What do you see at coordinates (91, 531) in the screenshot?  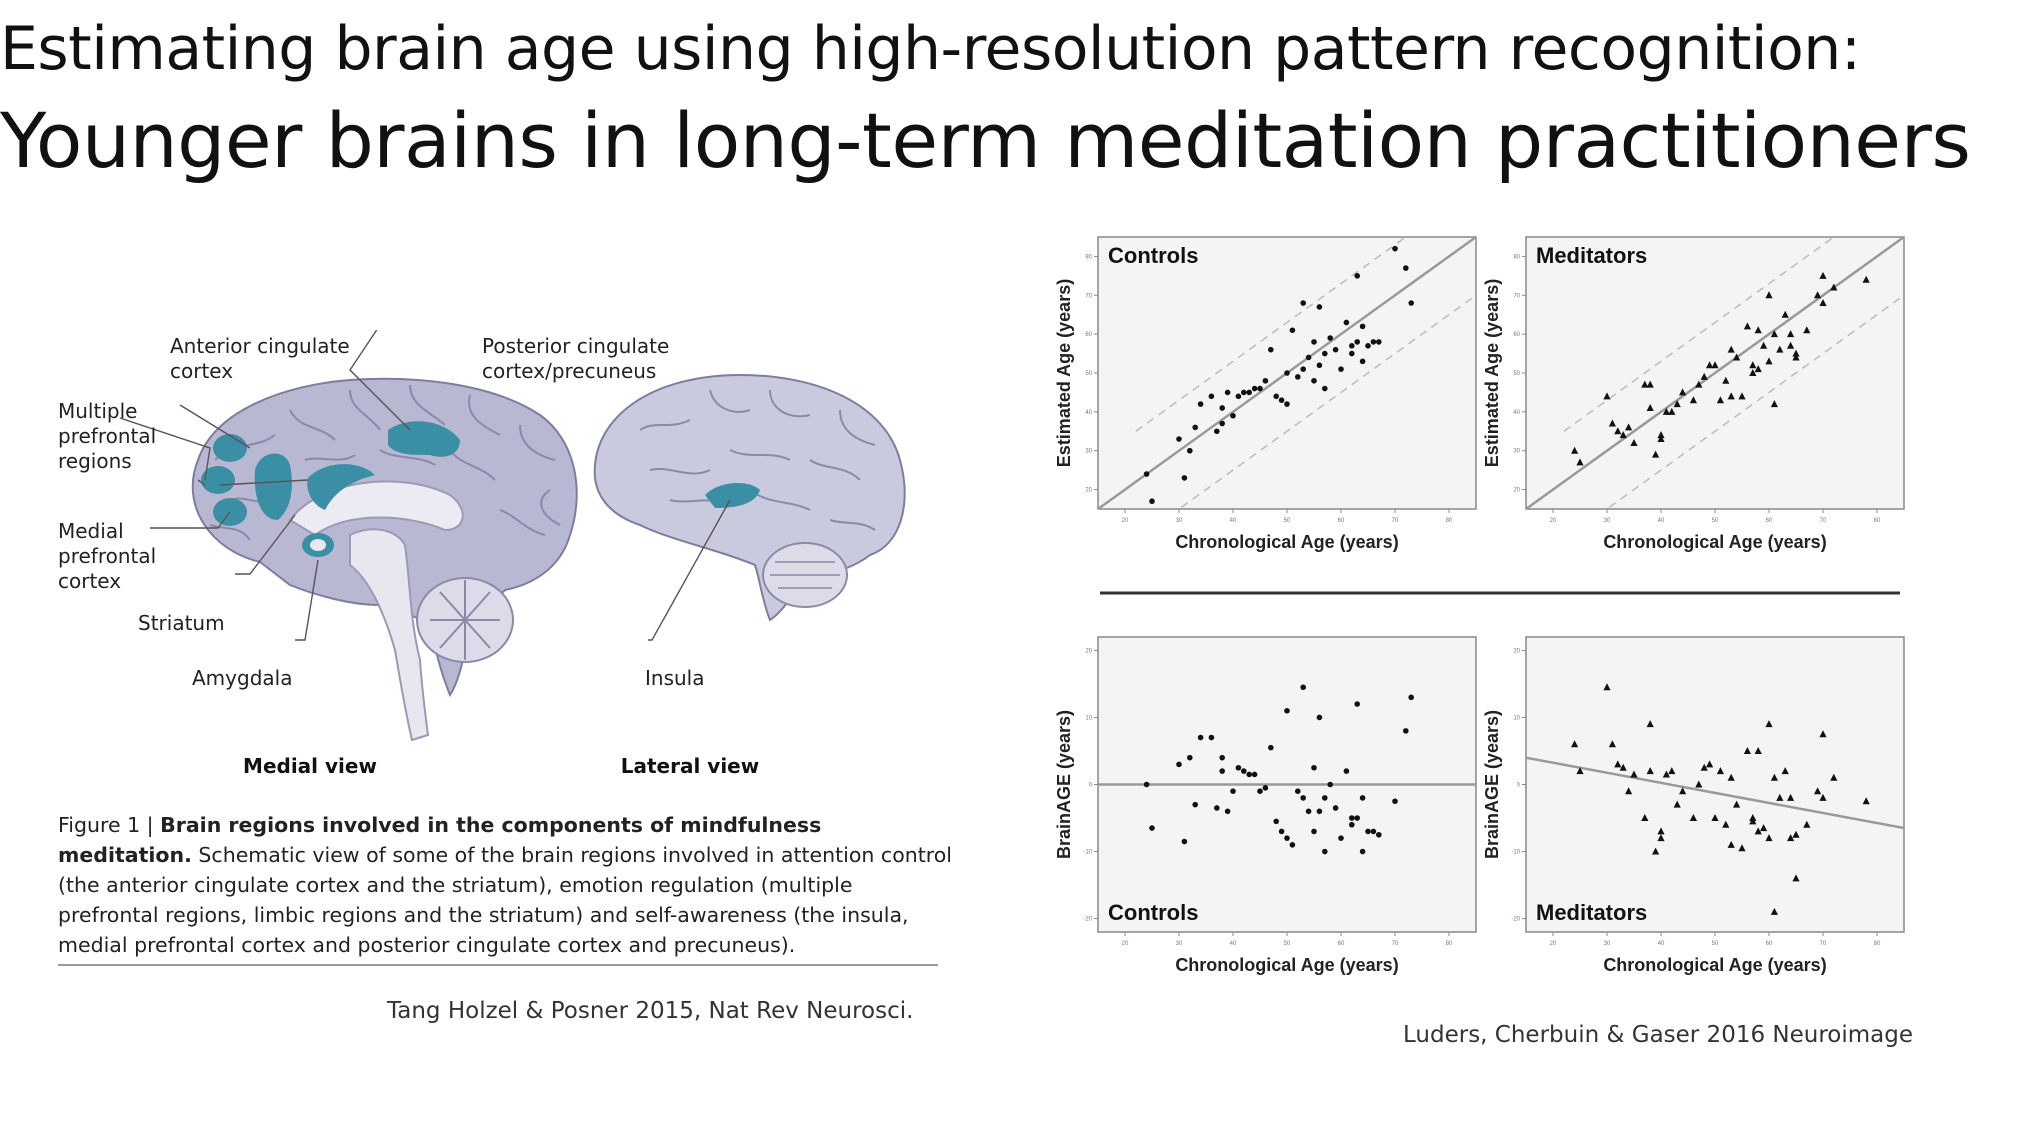 I see `label-mpfc-1: Medial` at bounding box center [91, 531].